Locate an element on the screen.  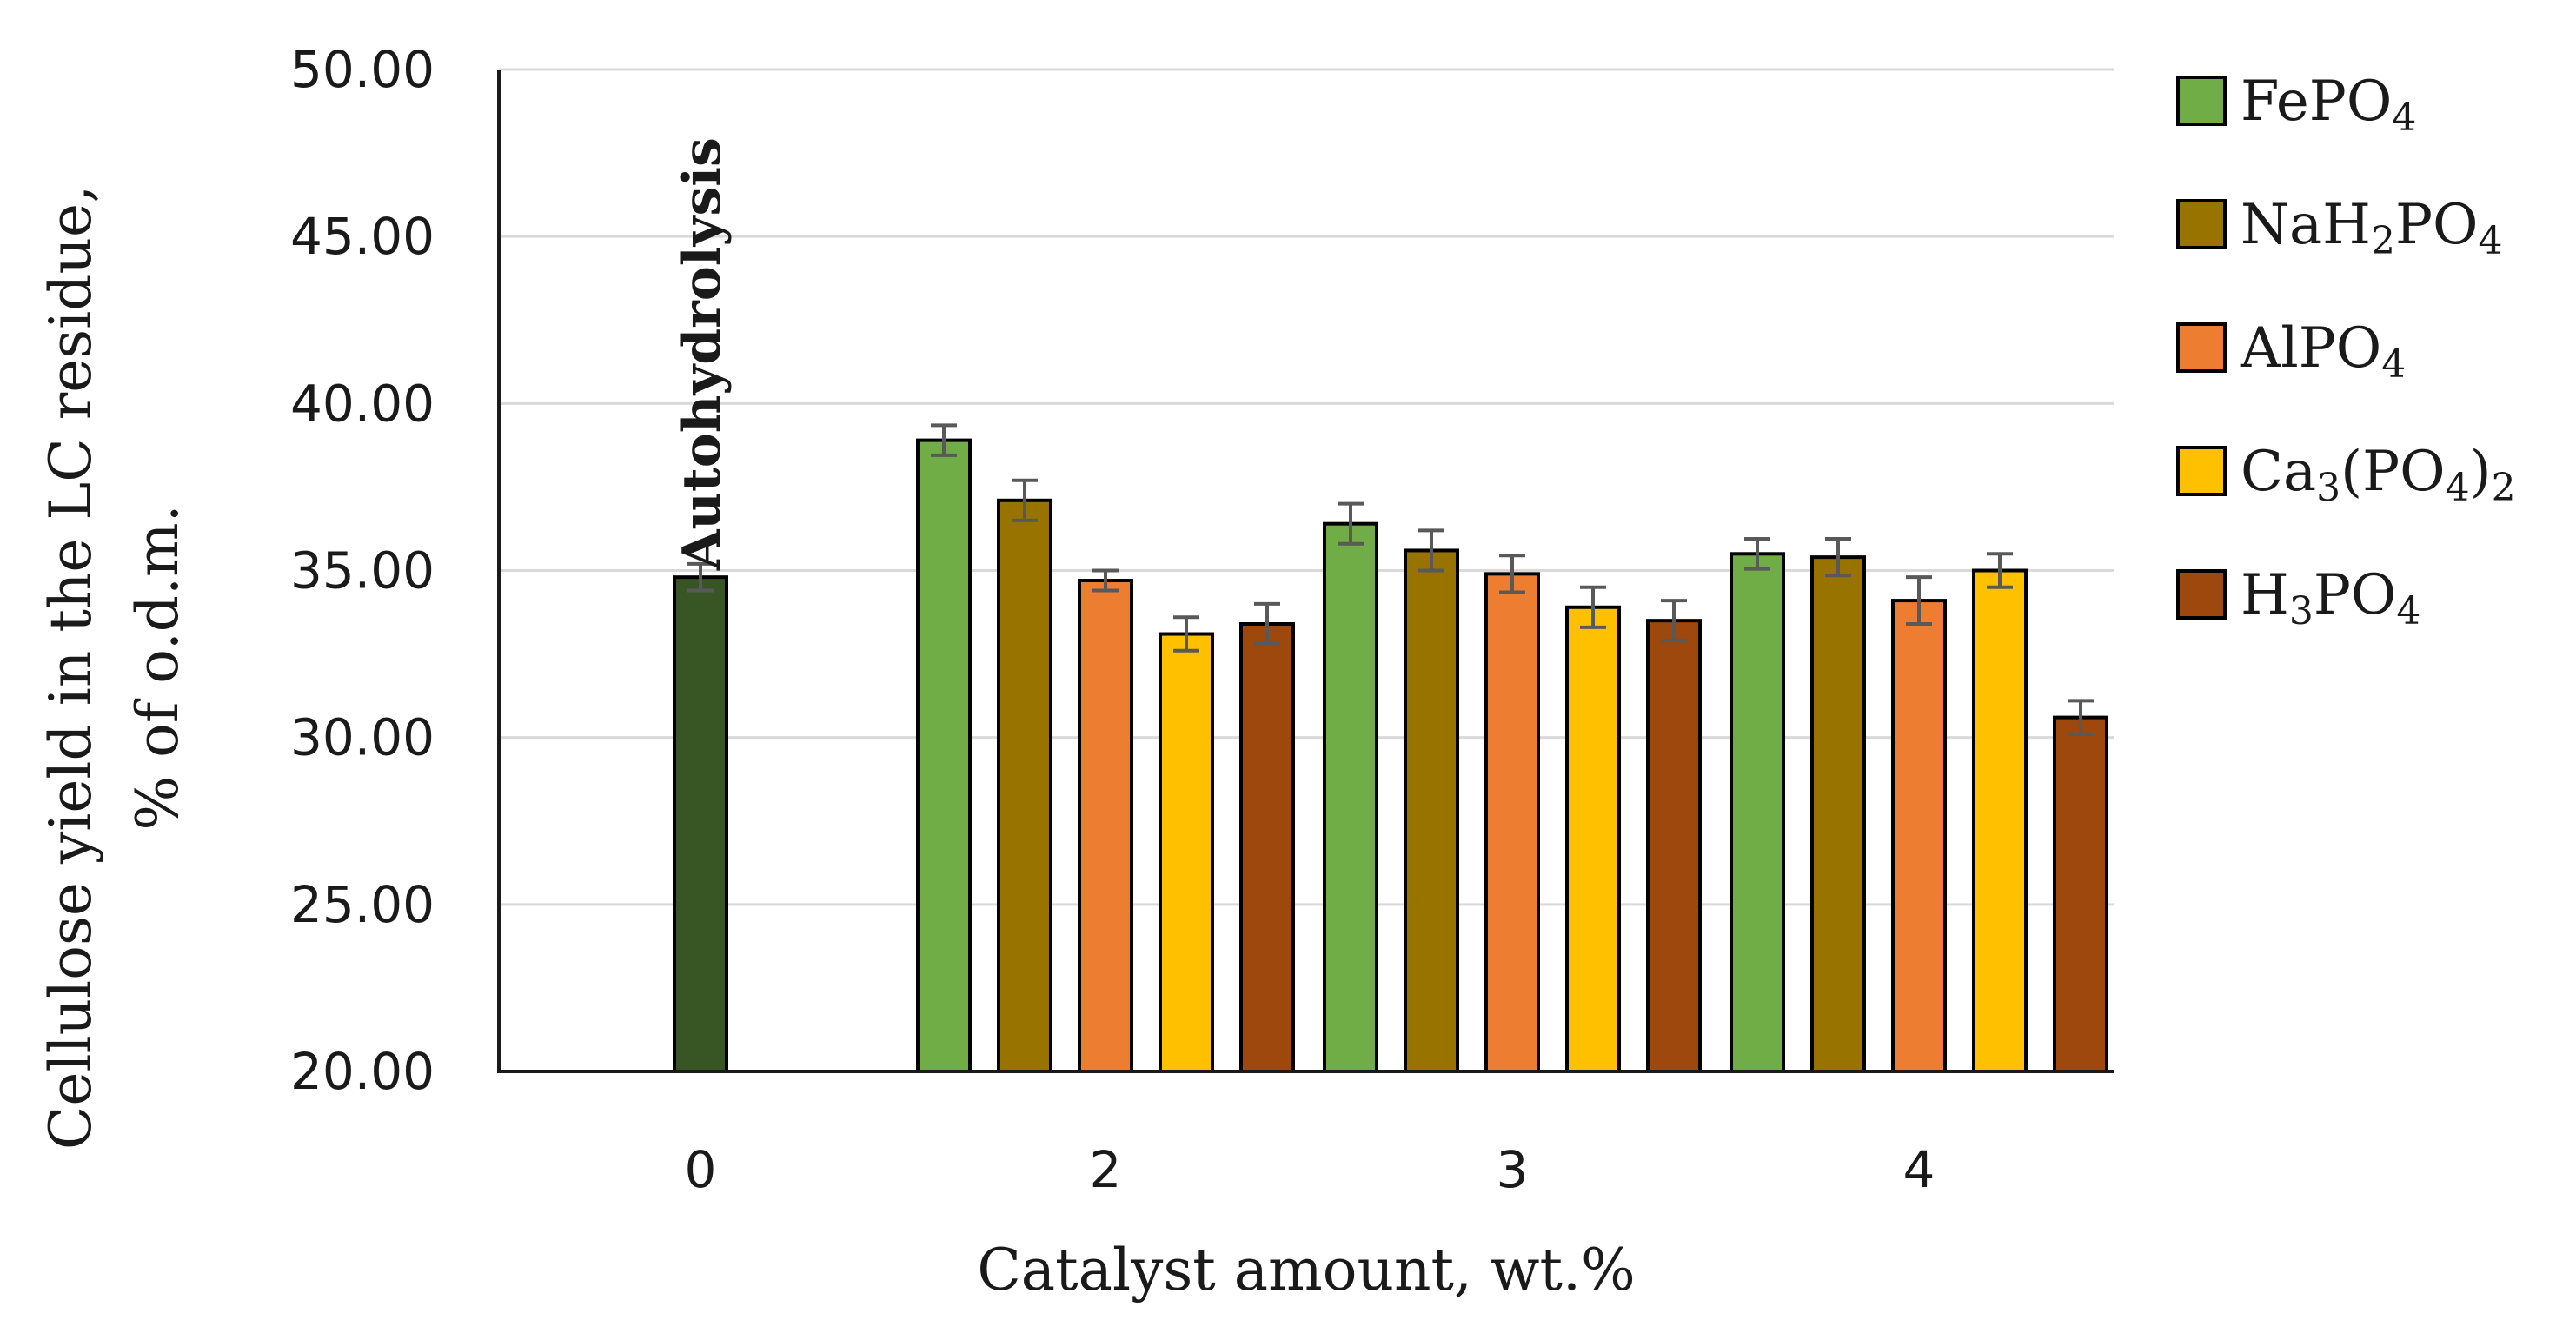
x-axis-title: Catalyst amount, wt.% is located at coordinates (1306, 1271).